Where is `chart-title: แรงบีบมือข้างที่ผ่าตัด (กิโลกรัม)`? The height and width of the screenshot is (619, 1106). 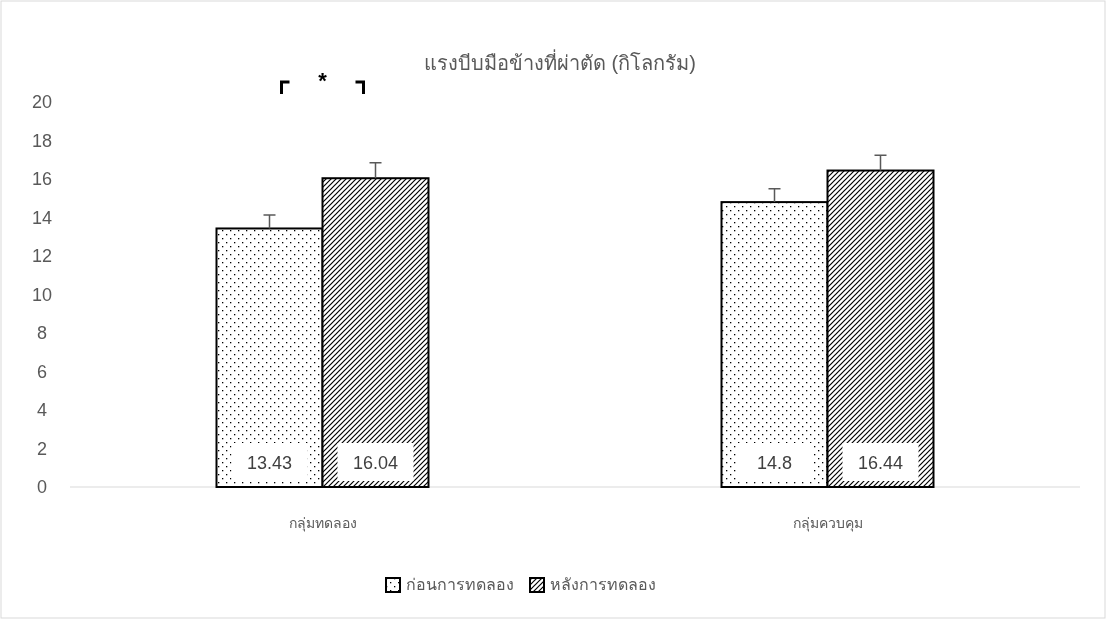 chart-title: แรงบีบมือข้างที่ผ่าตัด (กิโลกรัม) is located at coordinates (560, 61).